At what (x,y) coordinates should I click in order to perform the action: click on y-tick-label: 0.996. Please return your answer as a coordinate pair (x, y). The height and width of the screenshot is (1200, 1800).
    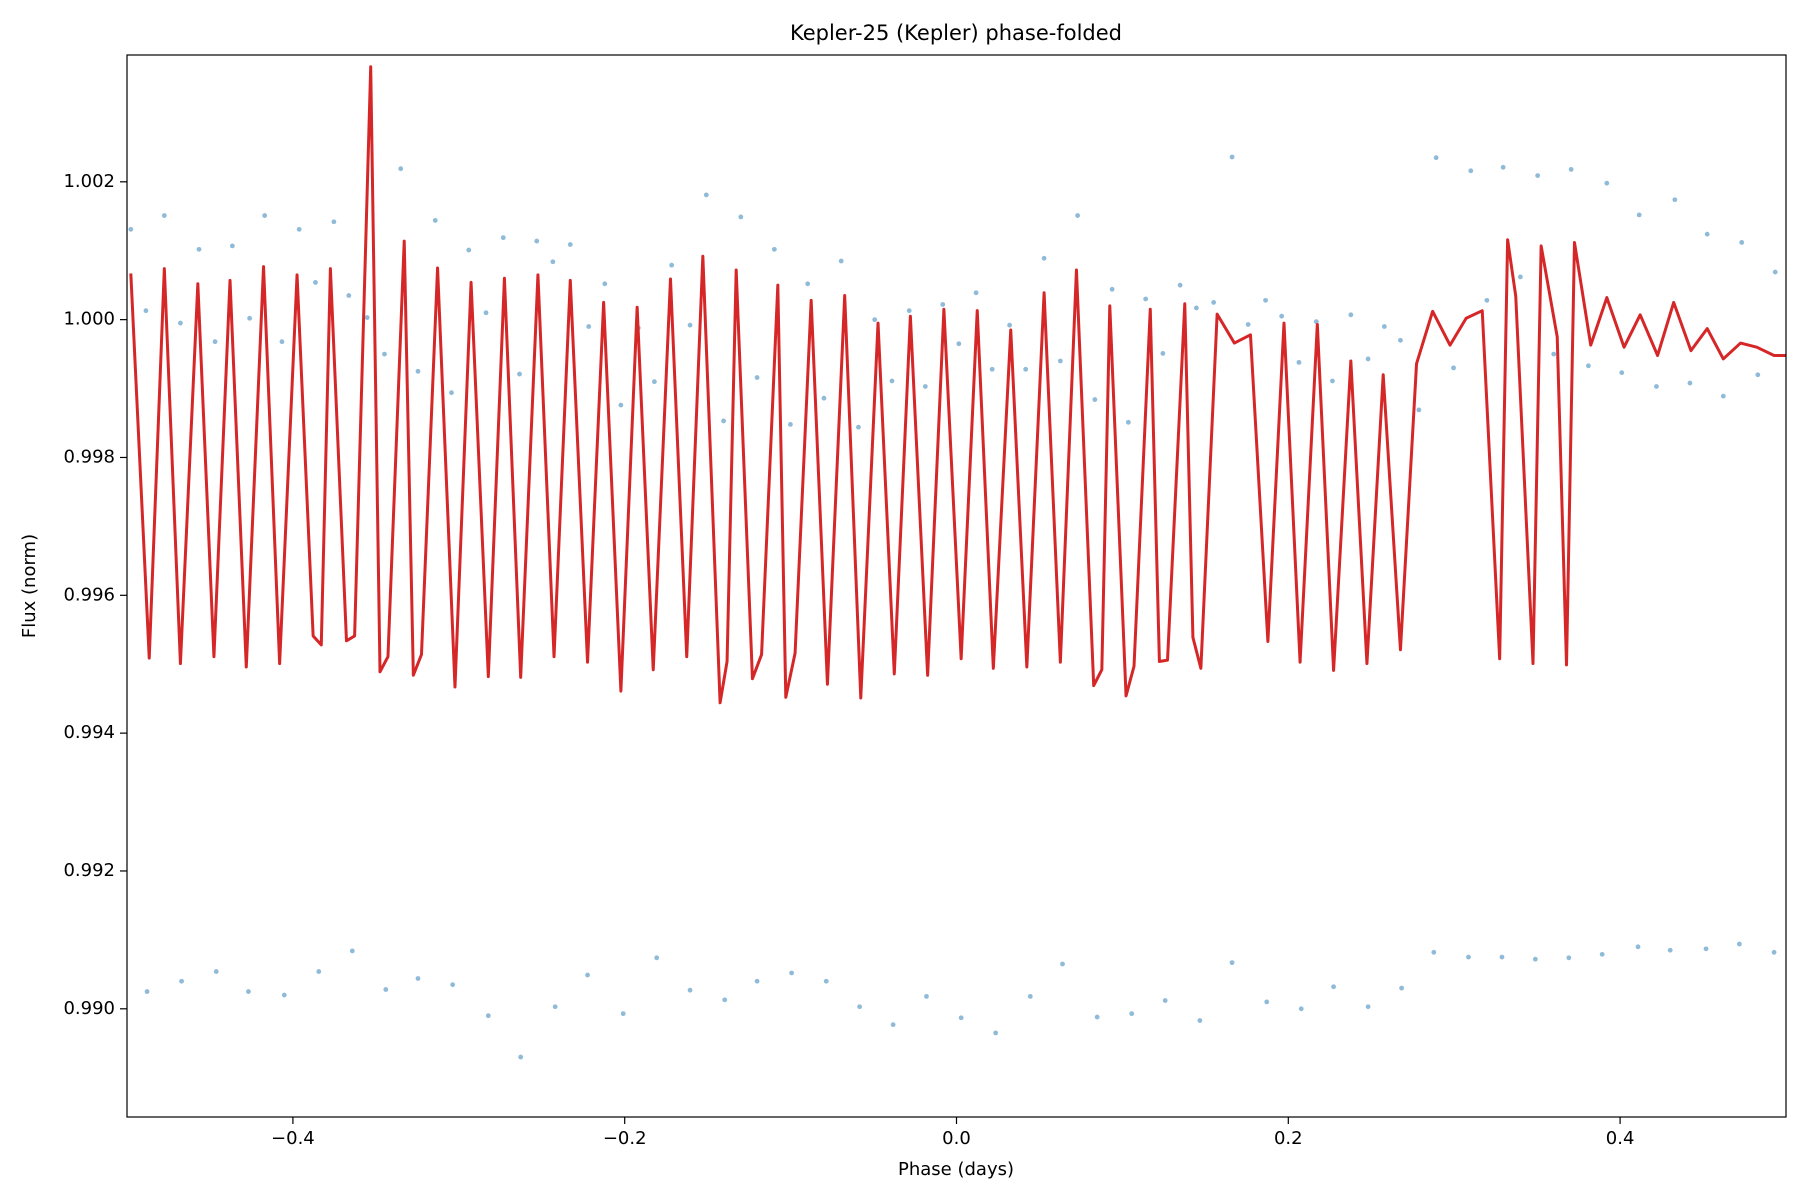
    Looking at the image, I should click on (89, 594).